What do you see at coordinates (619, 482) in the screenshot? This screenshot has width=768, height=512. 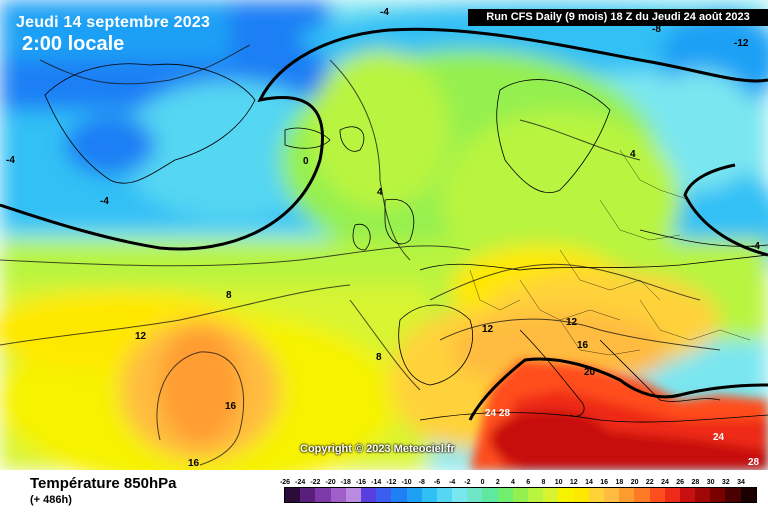 I see `legend-tick-label: 18` at bounding box center [619, 482].